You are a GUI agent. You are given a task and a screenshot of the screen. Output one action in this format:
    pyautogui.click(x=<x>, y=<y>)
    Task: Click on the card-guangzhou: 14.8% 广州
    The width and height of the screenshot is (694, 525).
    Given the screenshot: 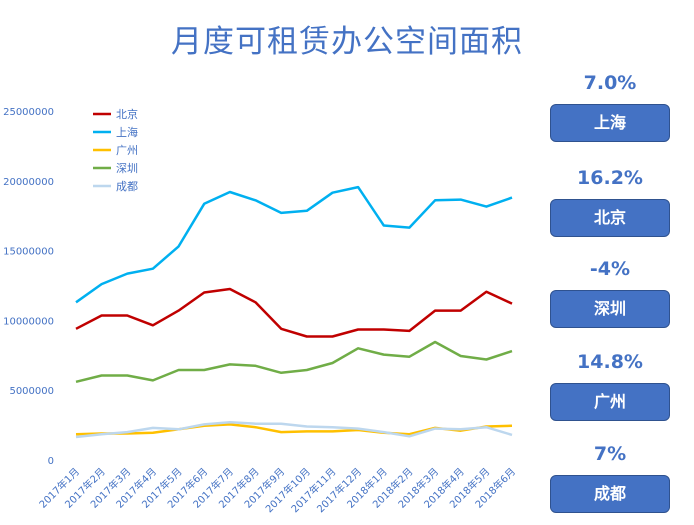 What is the action you would take?
    pyautogui.click(x=610, y=386)
    